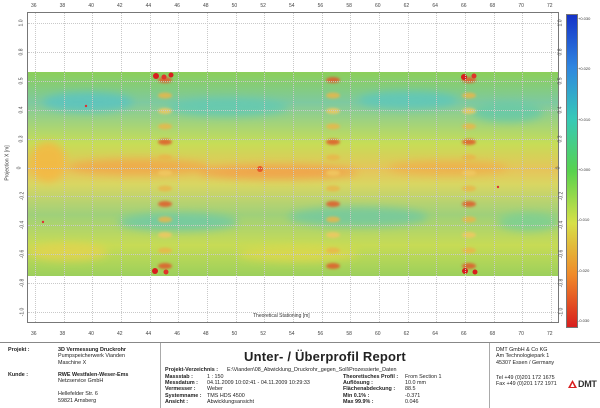 This screenshot has width=600, height=408. I want to click on client-line: Netzservice GmbH, so click(81, 381).